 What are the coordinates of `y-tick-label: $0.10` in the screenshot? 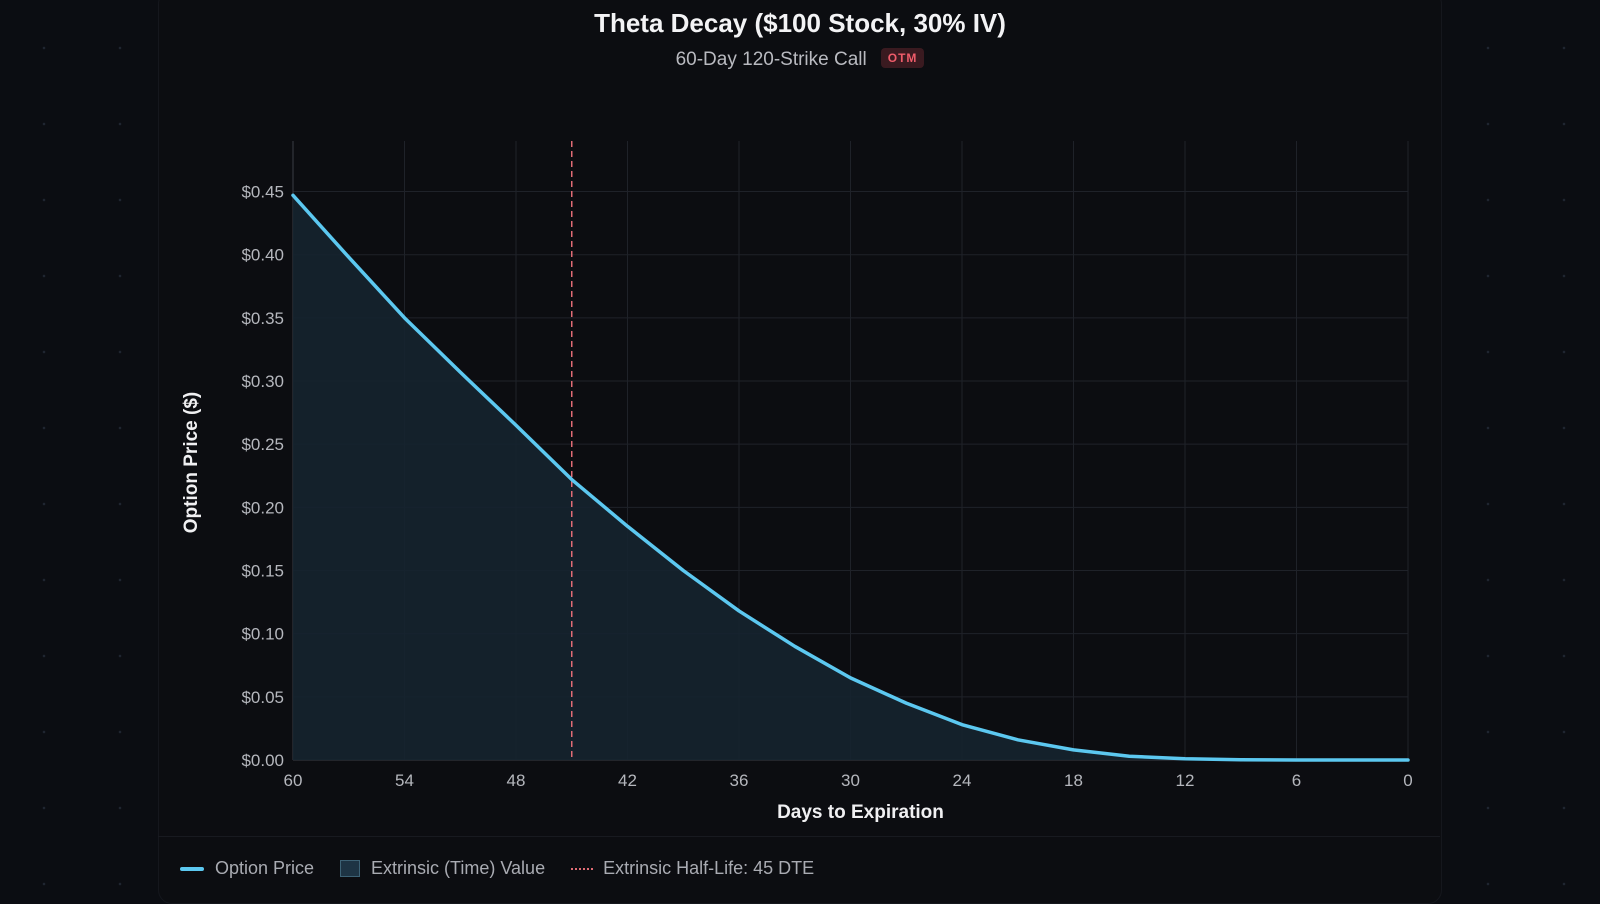 It's located at (262, 634).